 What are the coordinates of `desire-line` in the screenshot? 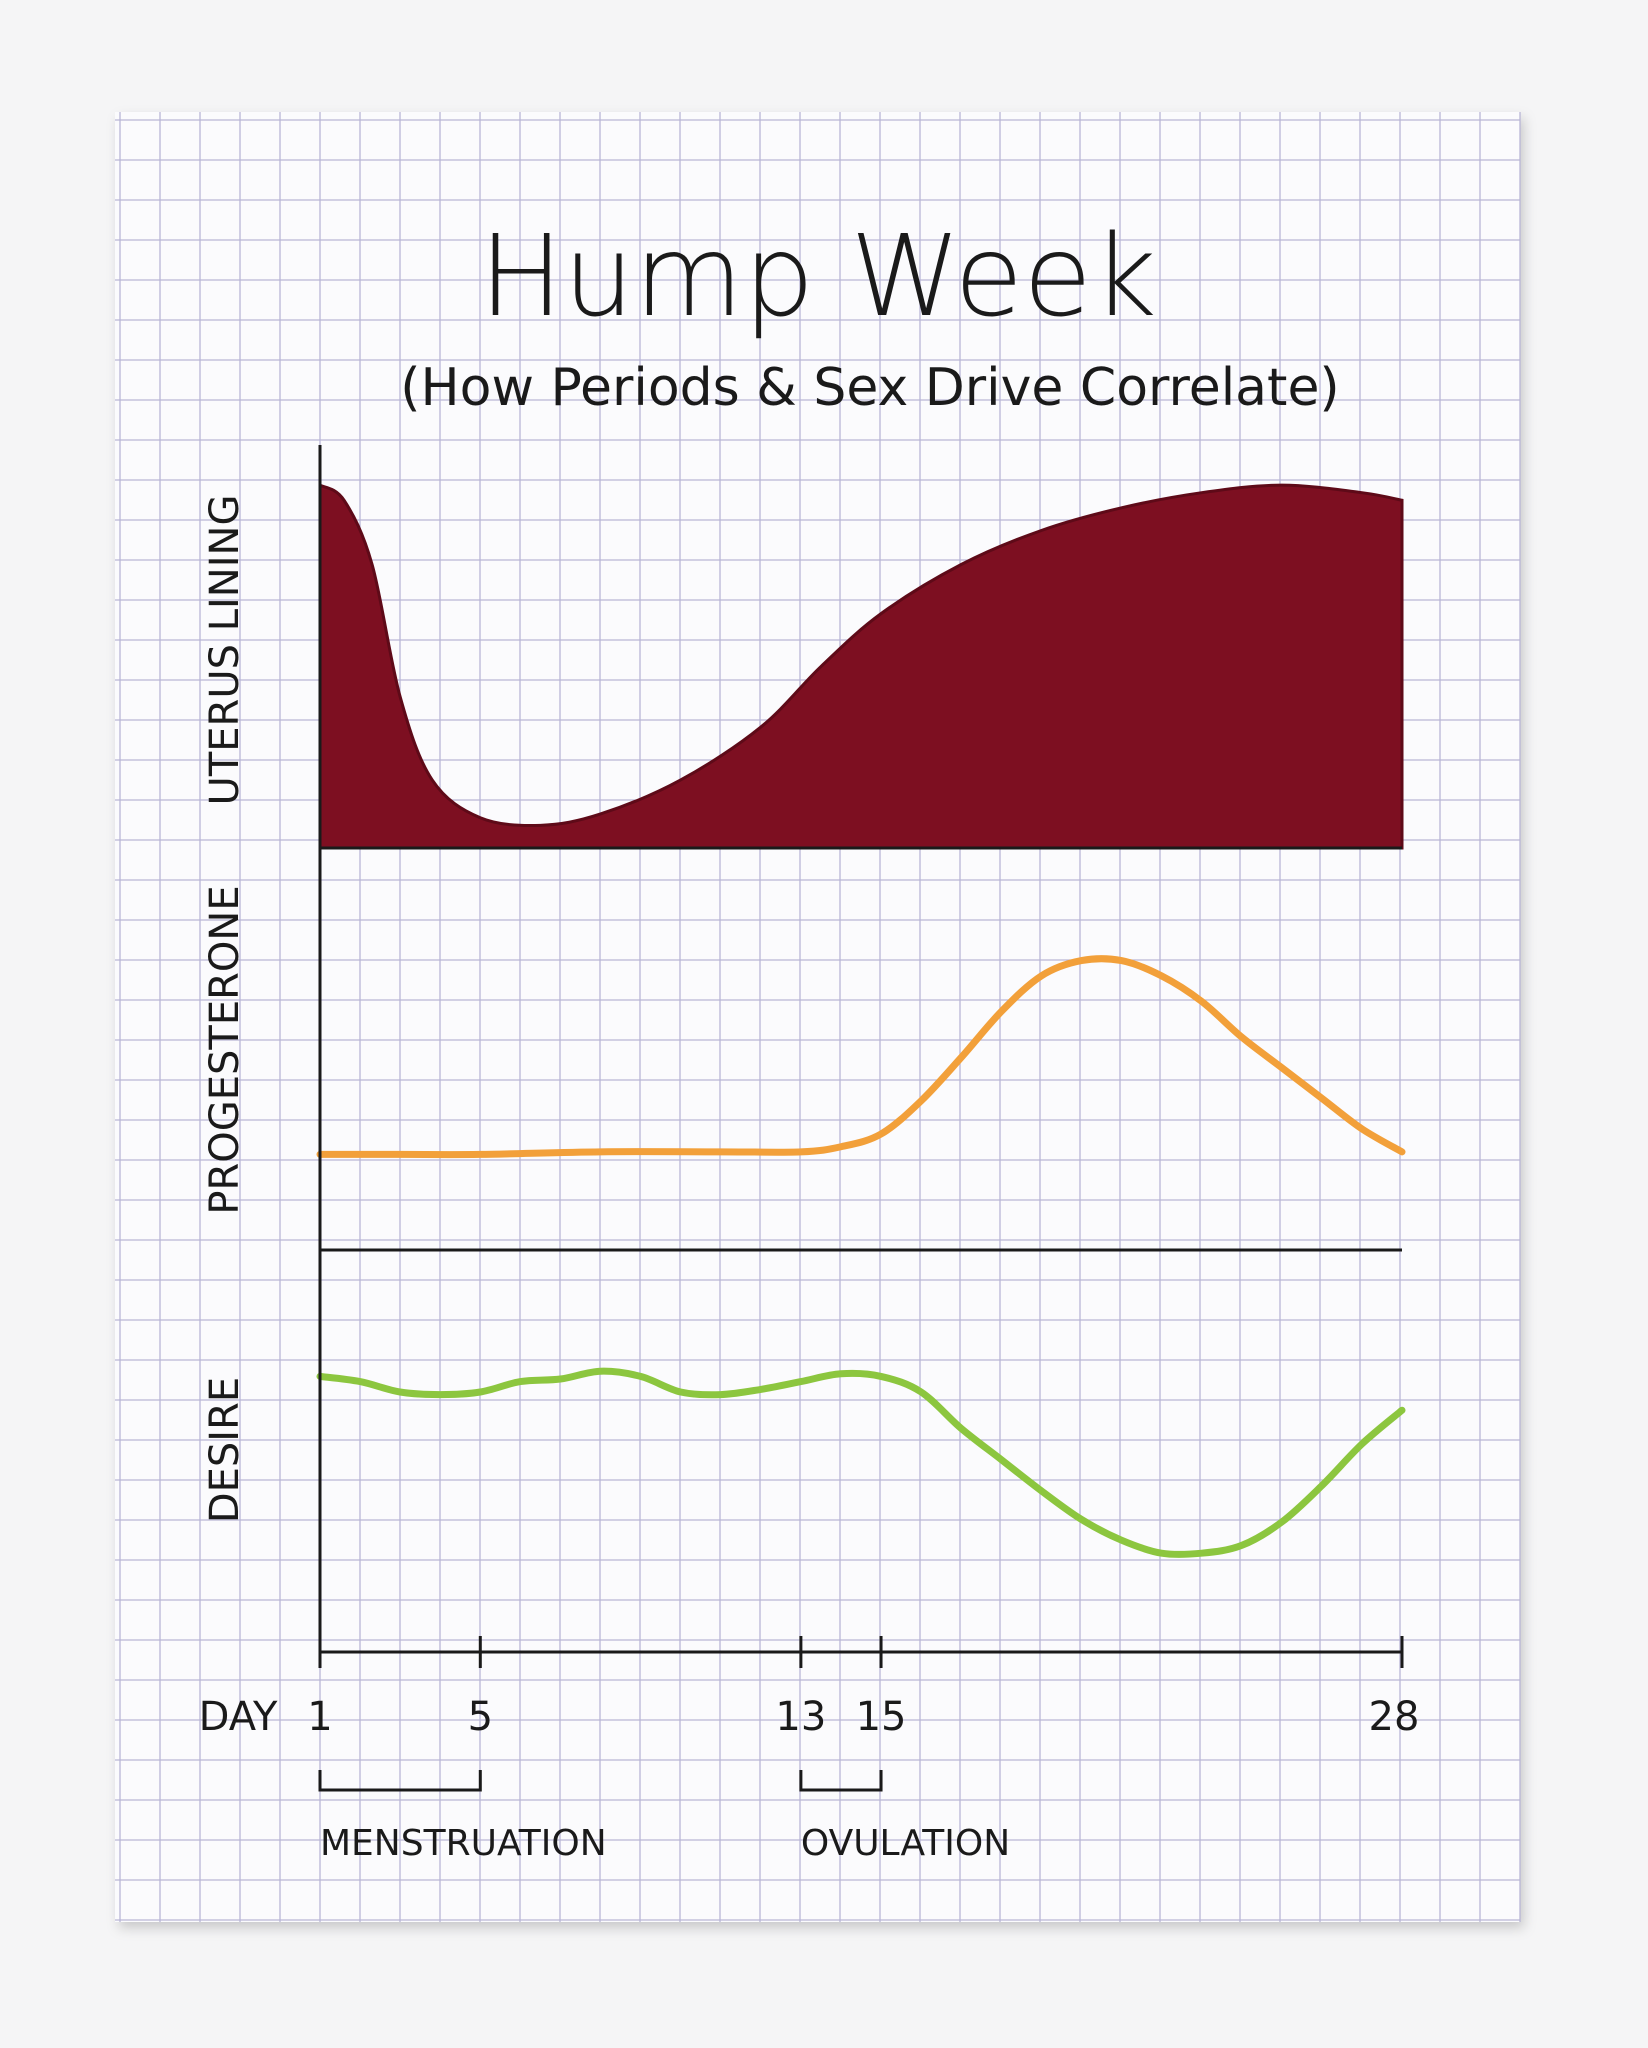 It's located at (861, 1463).